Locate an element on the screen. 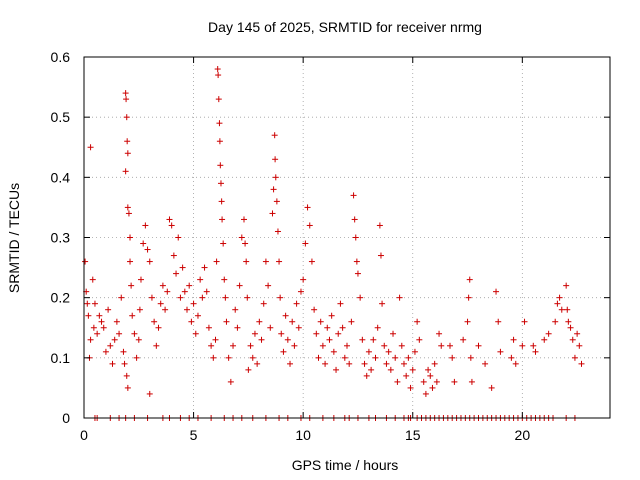 The width and height of the screenshot is (640, 480). x-tick-label: 0 is located at coordinates (84, 435).